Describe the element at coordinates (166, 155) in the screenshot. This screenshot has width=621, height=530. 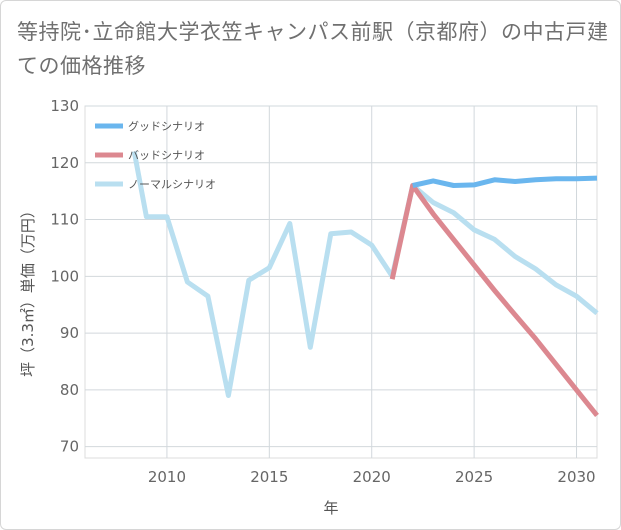
I see `legend-label: バッドシナリオ` at that location.